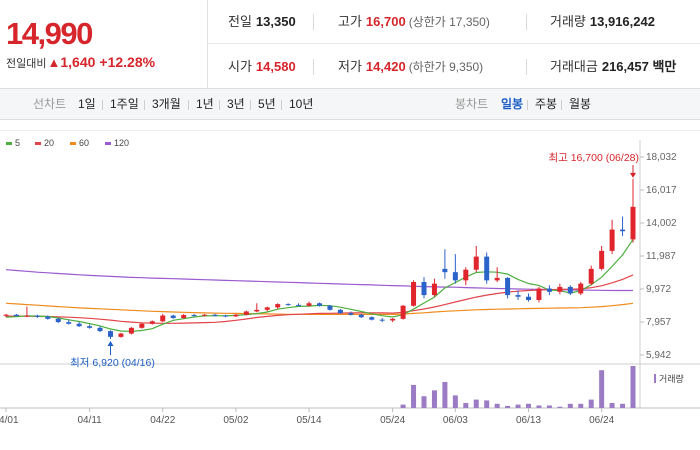 Image resolution: width=700 pixels, height=450 pixels. I want to click on period-3y-button: 3년, so click(236, 104).